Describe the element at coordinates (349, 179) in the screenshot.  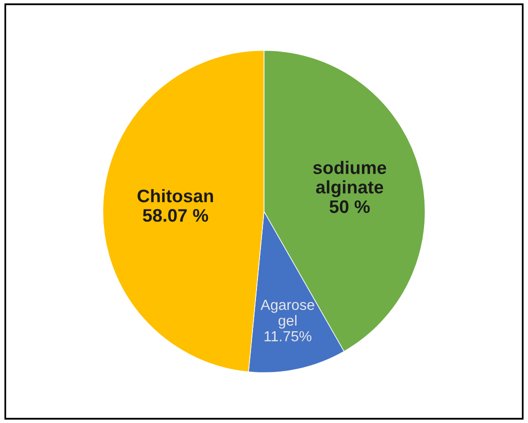
I see `slice-label: sodiume alginate` at that location.